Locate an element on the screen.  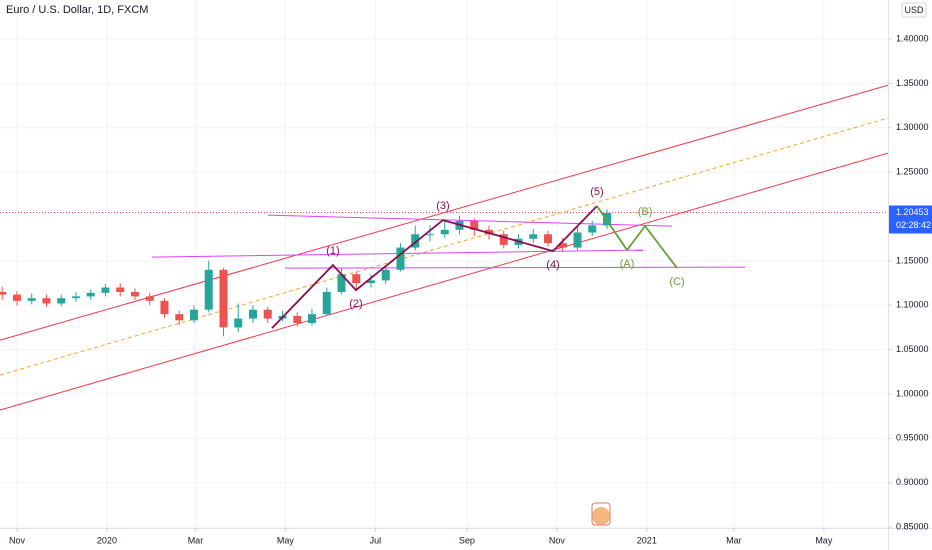
x-tick-label: 2021 is located at coordinates (647, 540).